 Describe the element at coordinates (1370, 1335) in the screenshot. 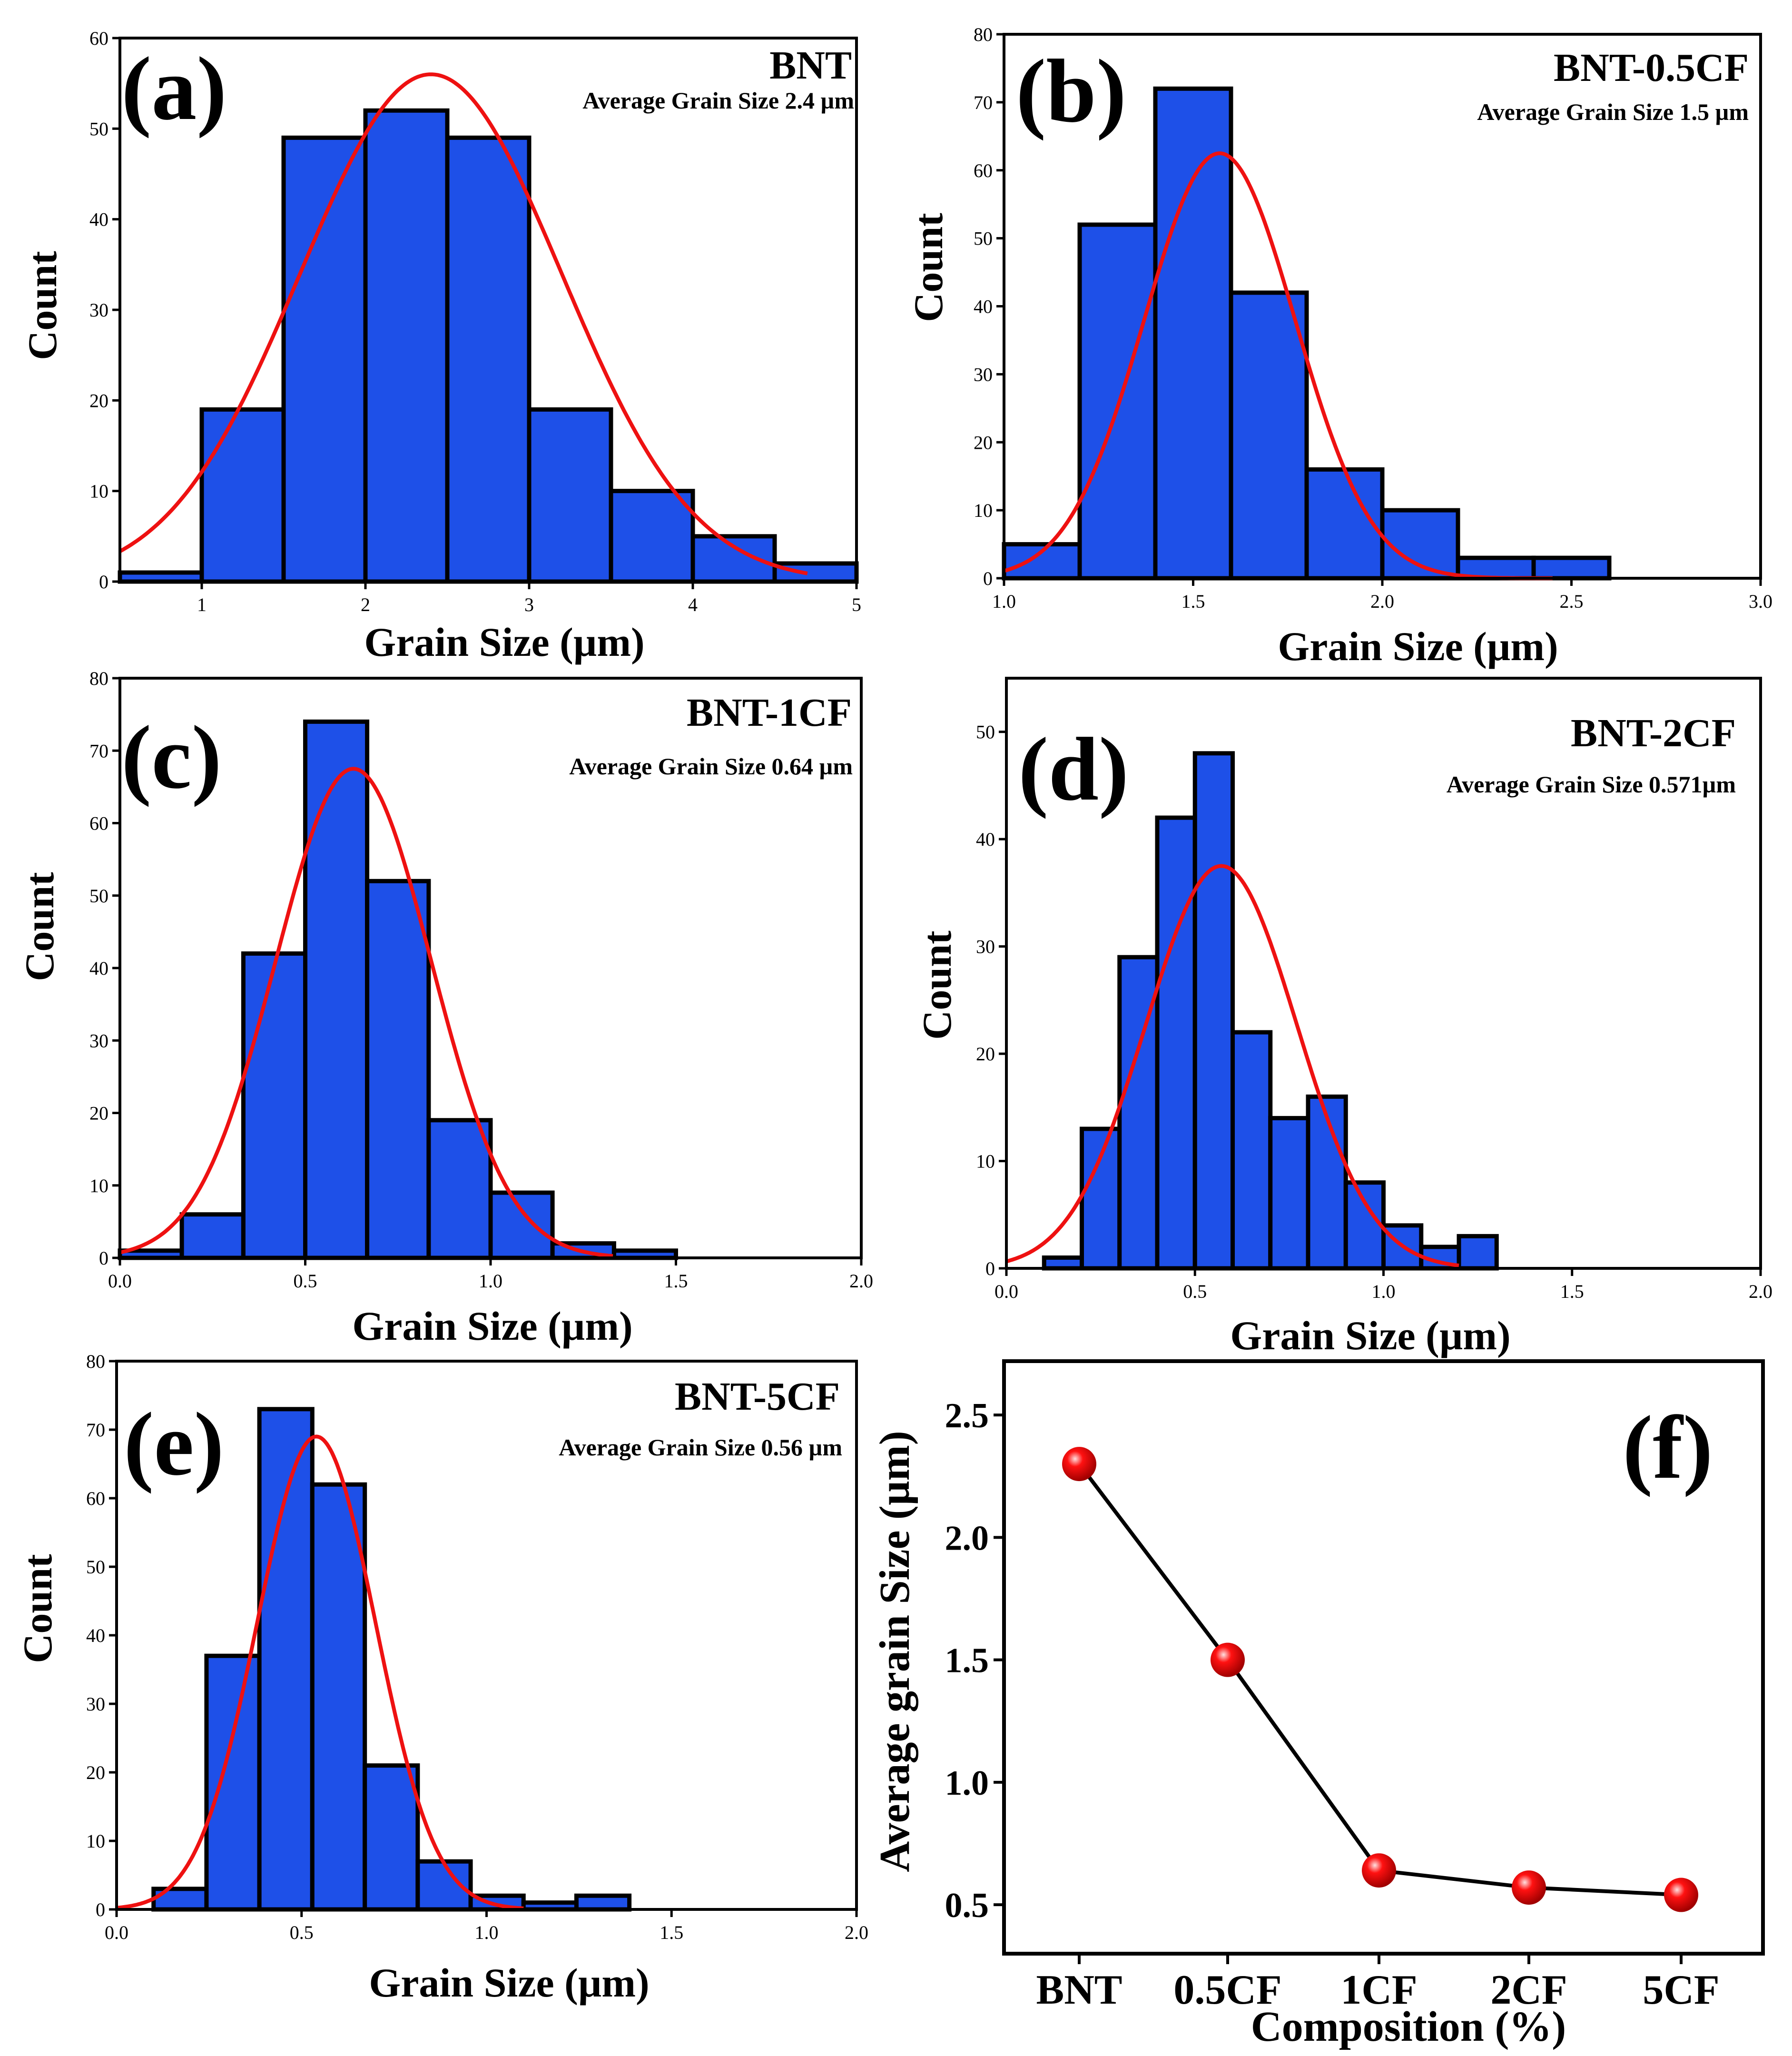

I see `panel-d-x-axis-title: Grain Size (µm)` at that location.